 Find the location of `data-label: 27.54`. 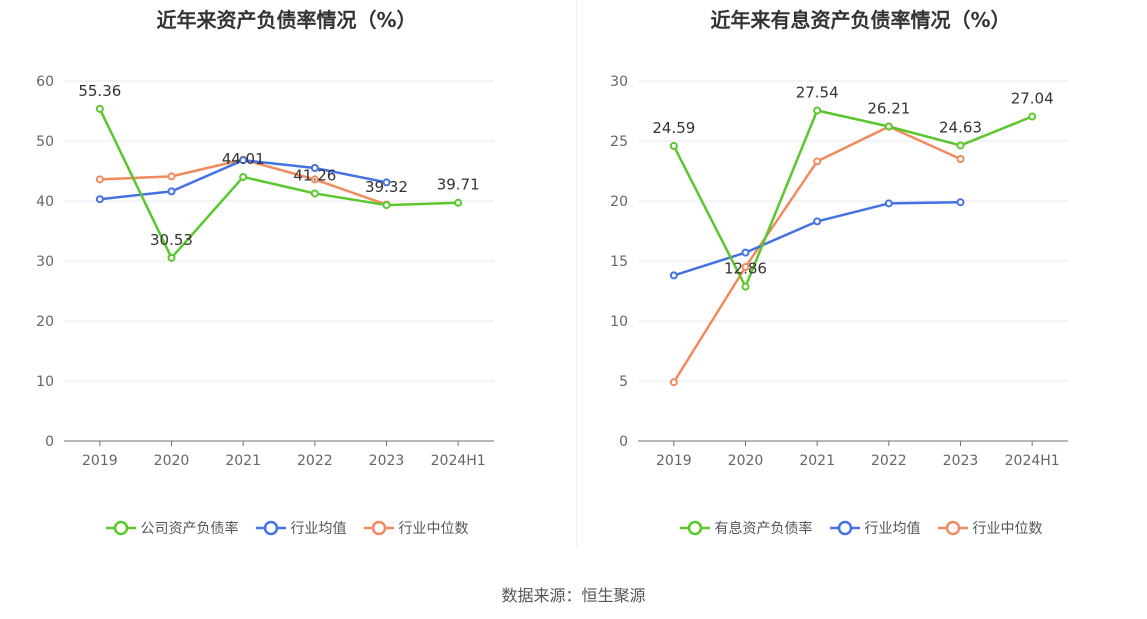

data-label: 27.54 is located at coordinates (817, 93).